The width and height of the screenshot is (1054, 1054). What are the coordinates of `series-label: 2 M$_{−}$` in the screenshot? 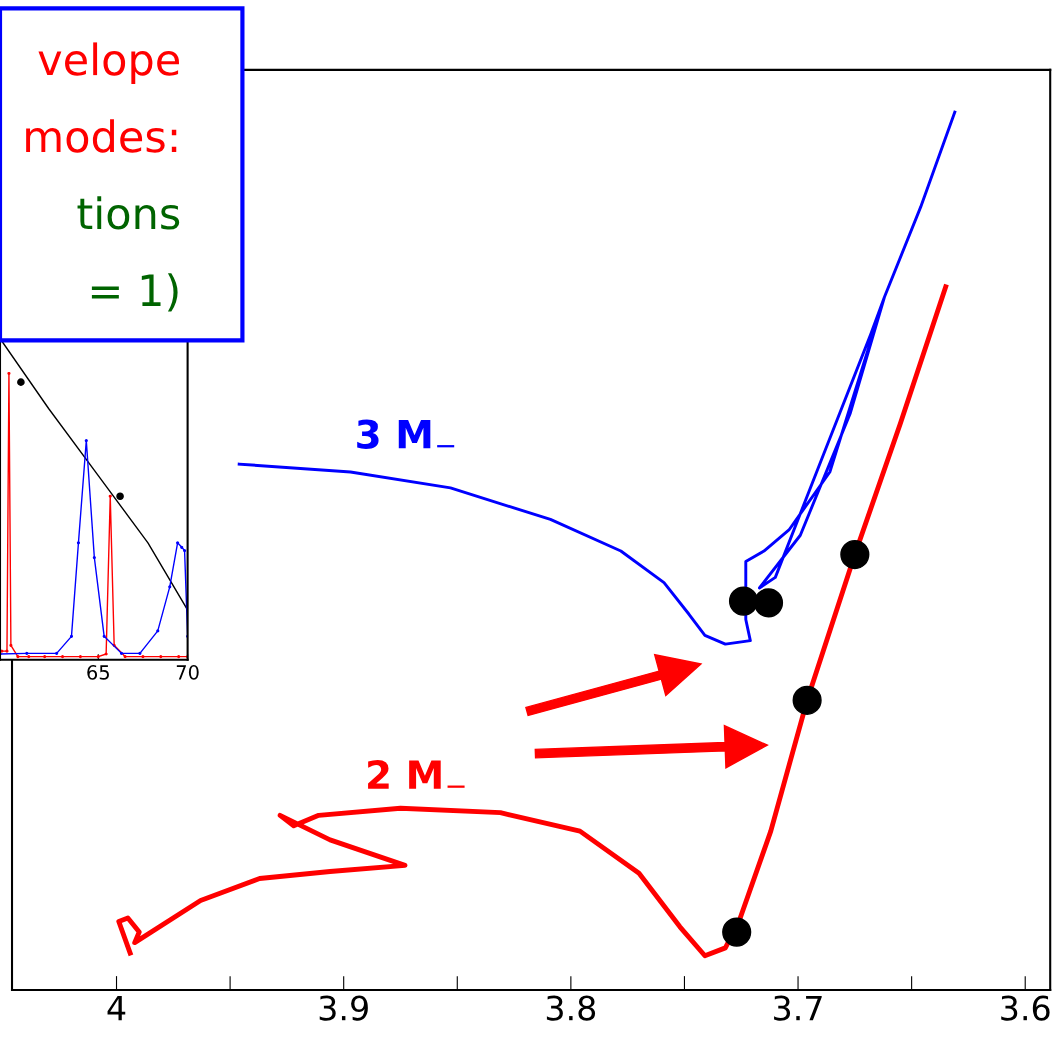 It's located at (416, 774).